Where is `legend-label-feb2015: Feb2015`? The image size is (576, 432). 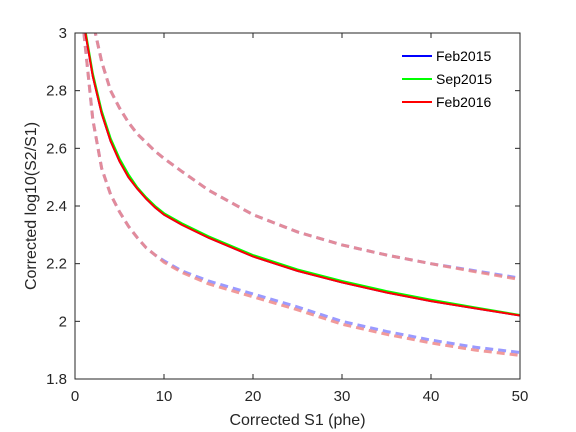
legend-label-feb2015: Feb2015 is located at coordinates (463, 56).